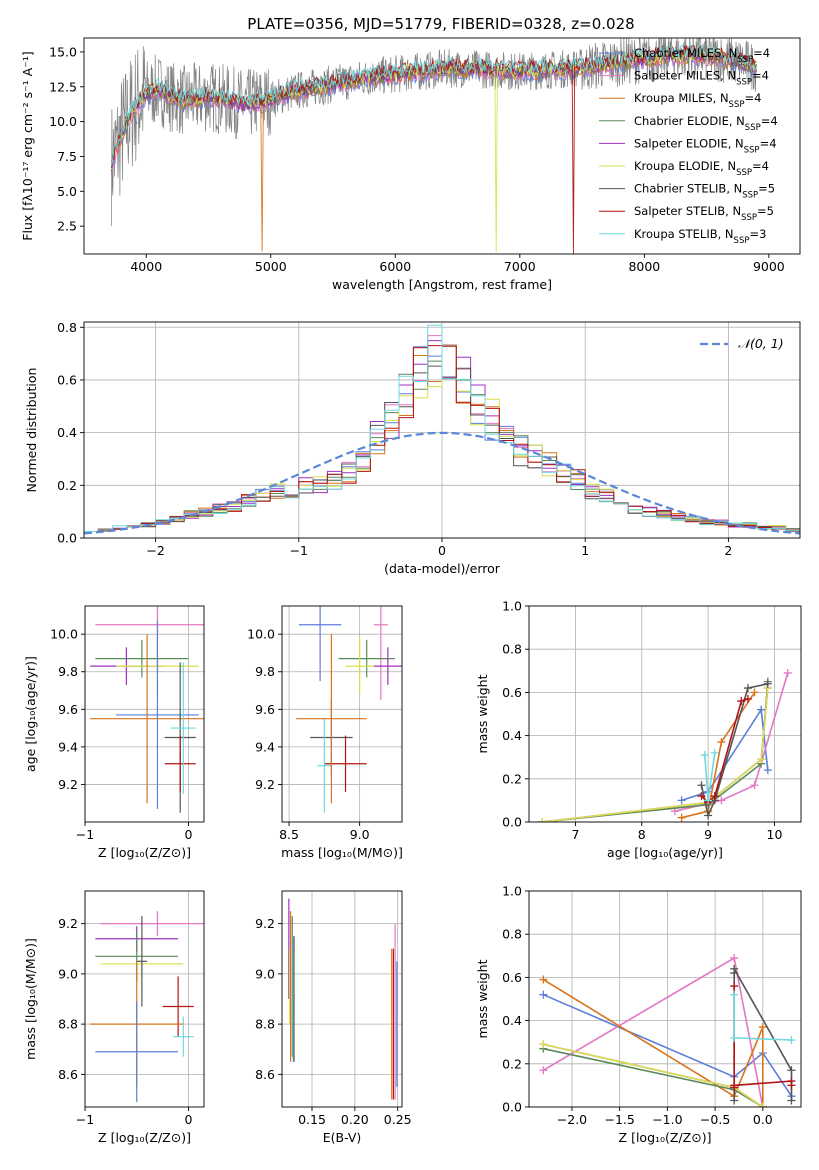 This screenshot has height=1170, width=819. I want to click on x-tick-label: 7000, so click(520, 266).